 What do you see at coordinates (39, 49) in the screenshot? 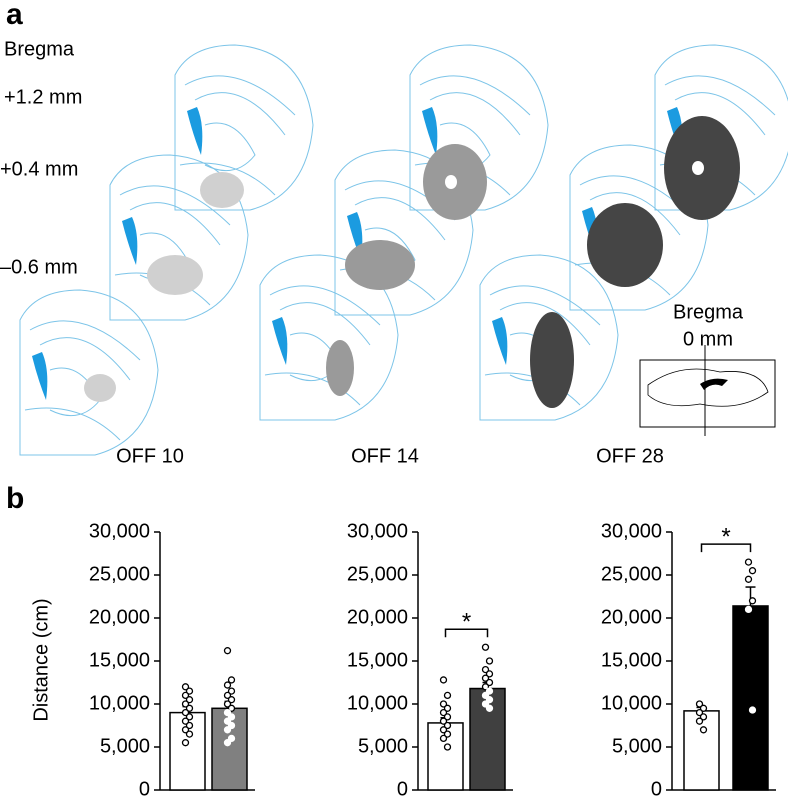
I see `bregma-title: Bregma` at bounding box center [39, 49].